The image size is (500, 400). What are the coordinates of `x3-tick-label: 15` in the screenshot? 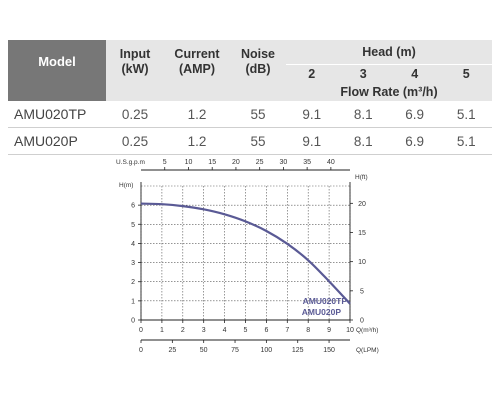 It's located at (212, 162).